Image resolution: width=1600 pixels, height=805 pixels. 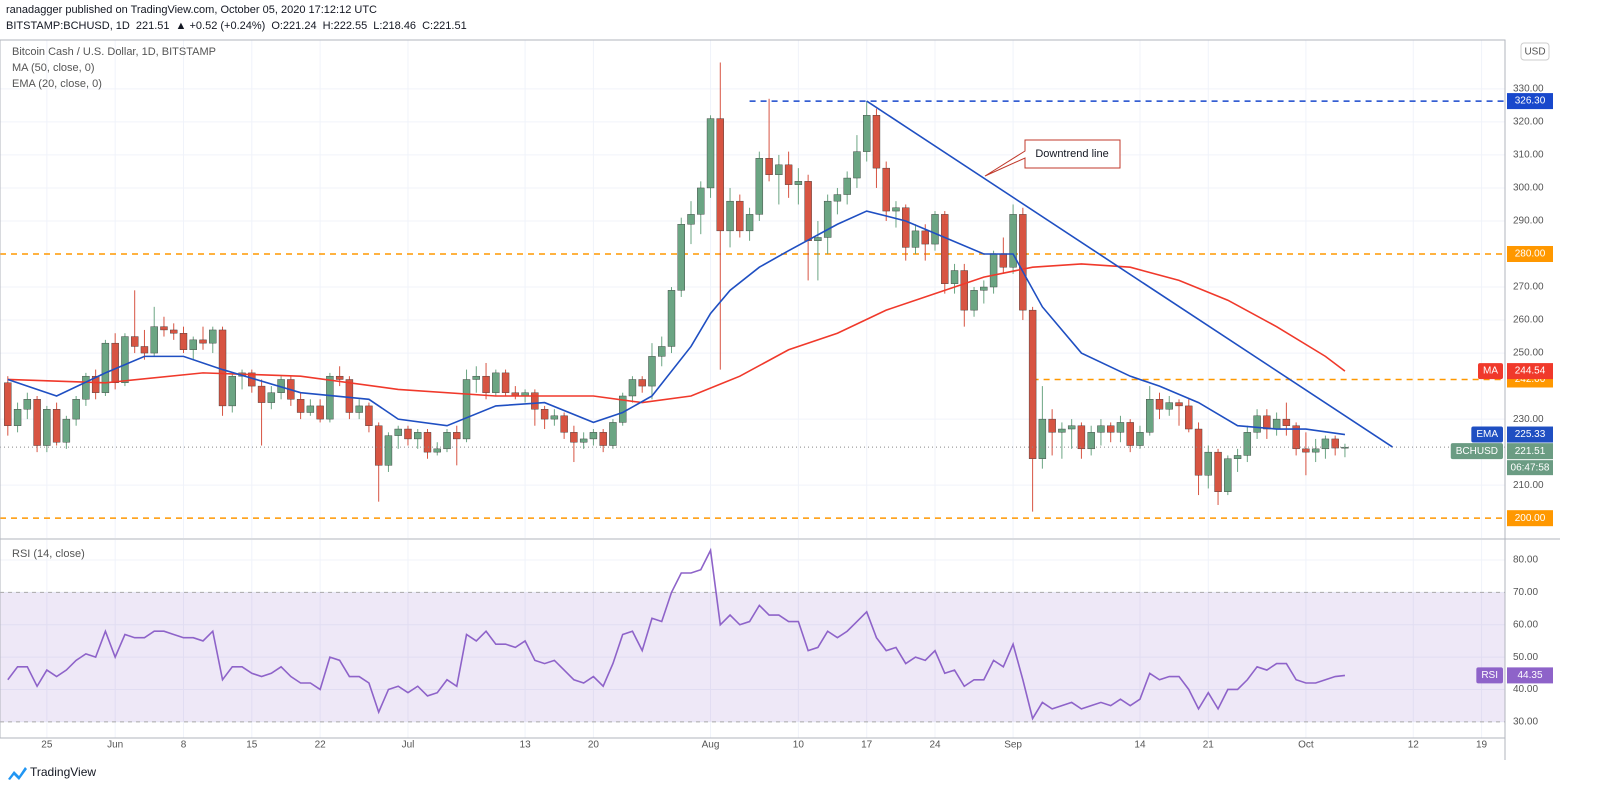 What do you see at coordinates (1528, 485) in the screenshot?
I see `y-tick-label: 210.00` at bounding box center [1528, 485].